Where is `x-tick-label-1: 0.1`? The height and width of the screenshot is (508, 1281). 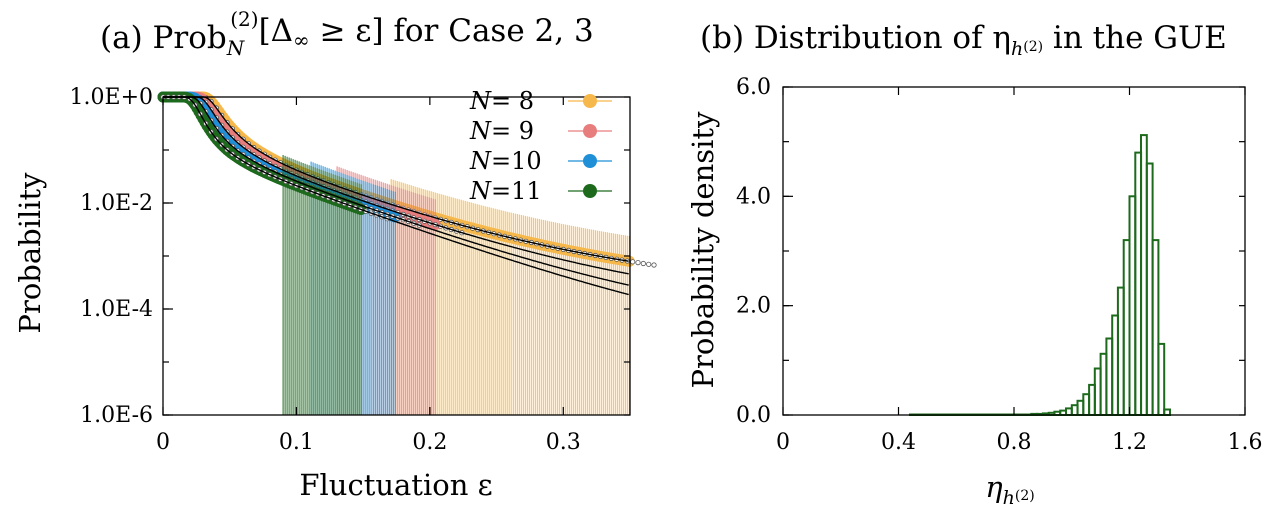 x-tick-label-1: 0.1 is located at coordinates (296, 442).